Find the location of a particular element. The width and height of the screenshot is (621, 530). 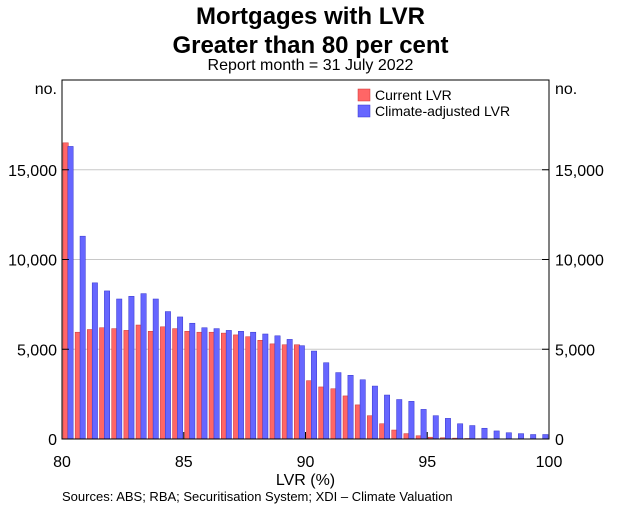

y-tick-label-left: 0 is located at coordinates (52, 440).